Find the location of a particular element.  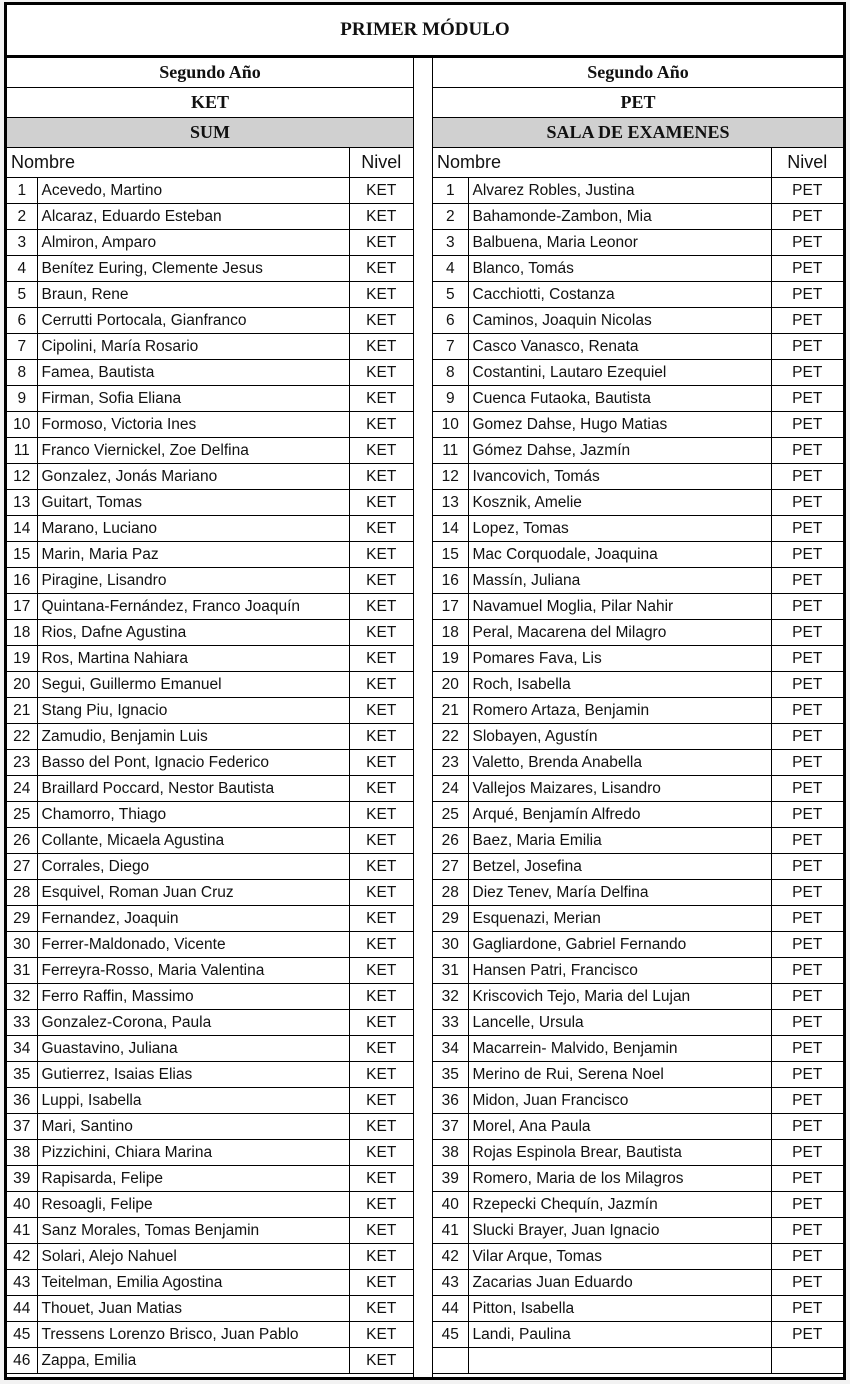

table-row: 24 Braillard Poccard, Nestor Bautista KET is located at coordinates (210, 788).